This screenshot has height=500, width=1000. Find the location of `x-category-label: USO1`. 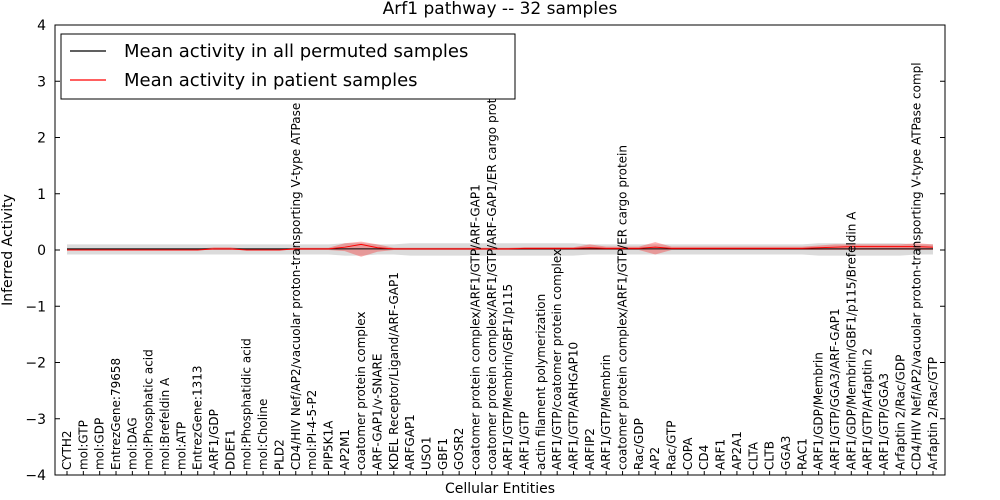

x-category-label: USO1 is located at coordinates (426, 453).